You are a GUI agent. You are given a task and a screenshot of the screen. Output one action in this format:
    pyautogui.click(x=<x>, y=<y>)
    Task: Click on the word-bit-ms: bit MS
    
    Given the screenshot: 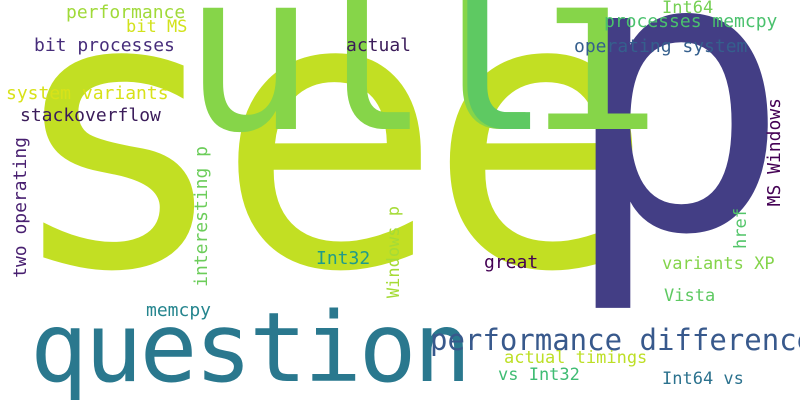 What is the action you would take?
    pyautogui.click(x=157, y=27)
    